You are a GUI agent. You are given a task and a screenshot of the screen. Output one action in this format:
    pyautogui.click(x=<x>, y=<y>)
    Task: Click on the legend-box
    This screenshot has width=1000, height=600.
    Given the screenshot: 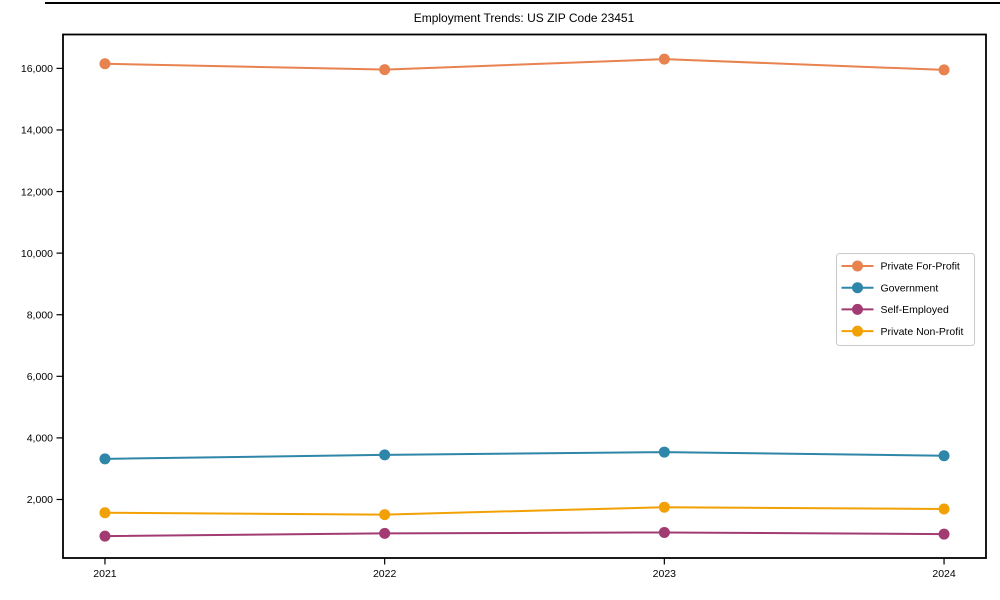 What is the action you would take?
    pyautogui.click(x=905, y=299)
    